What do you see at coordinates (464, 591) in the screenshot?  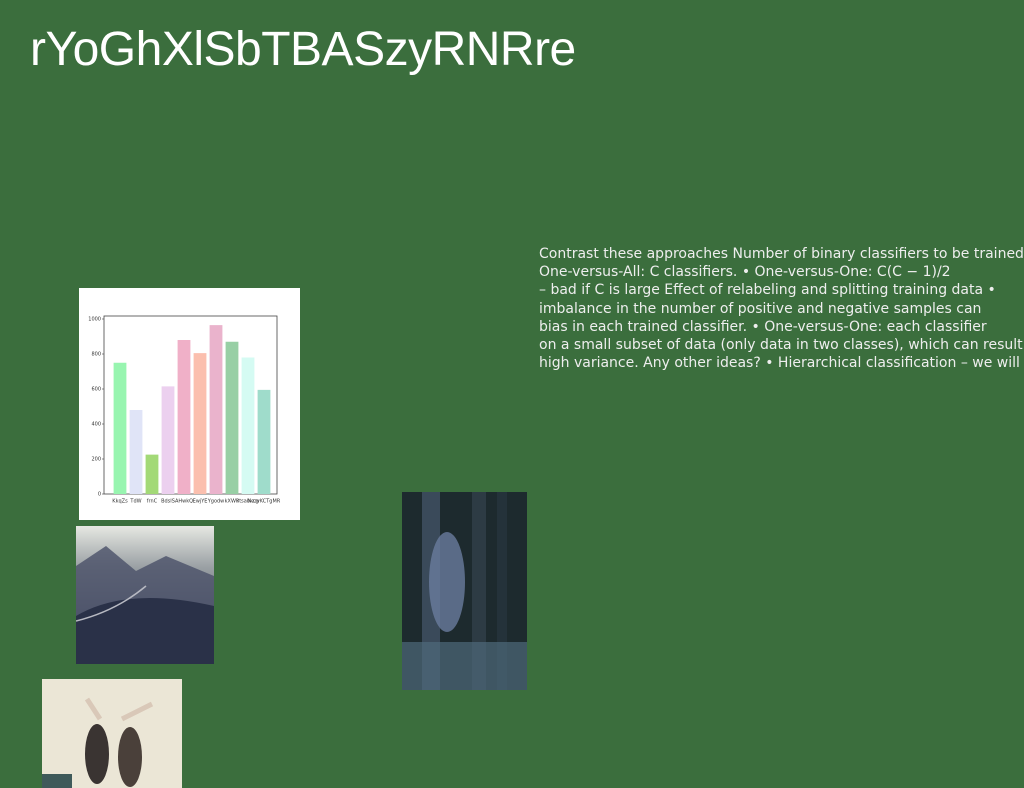 I see `forest-photo` at bounding box center [464, 591].